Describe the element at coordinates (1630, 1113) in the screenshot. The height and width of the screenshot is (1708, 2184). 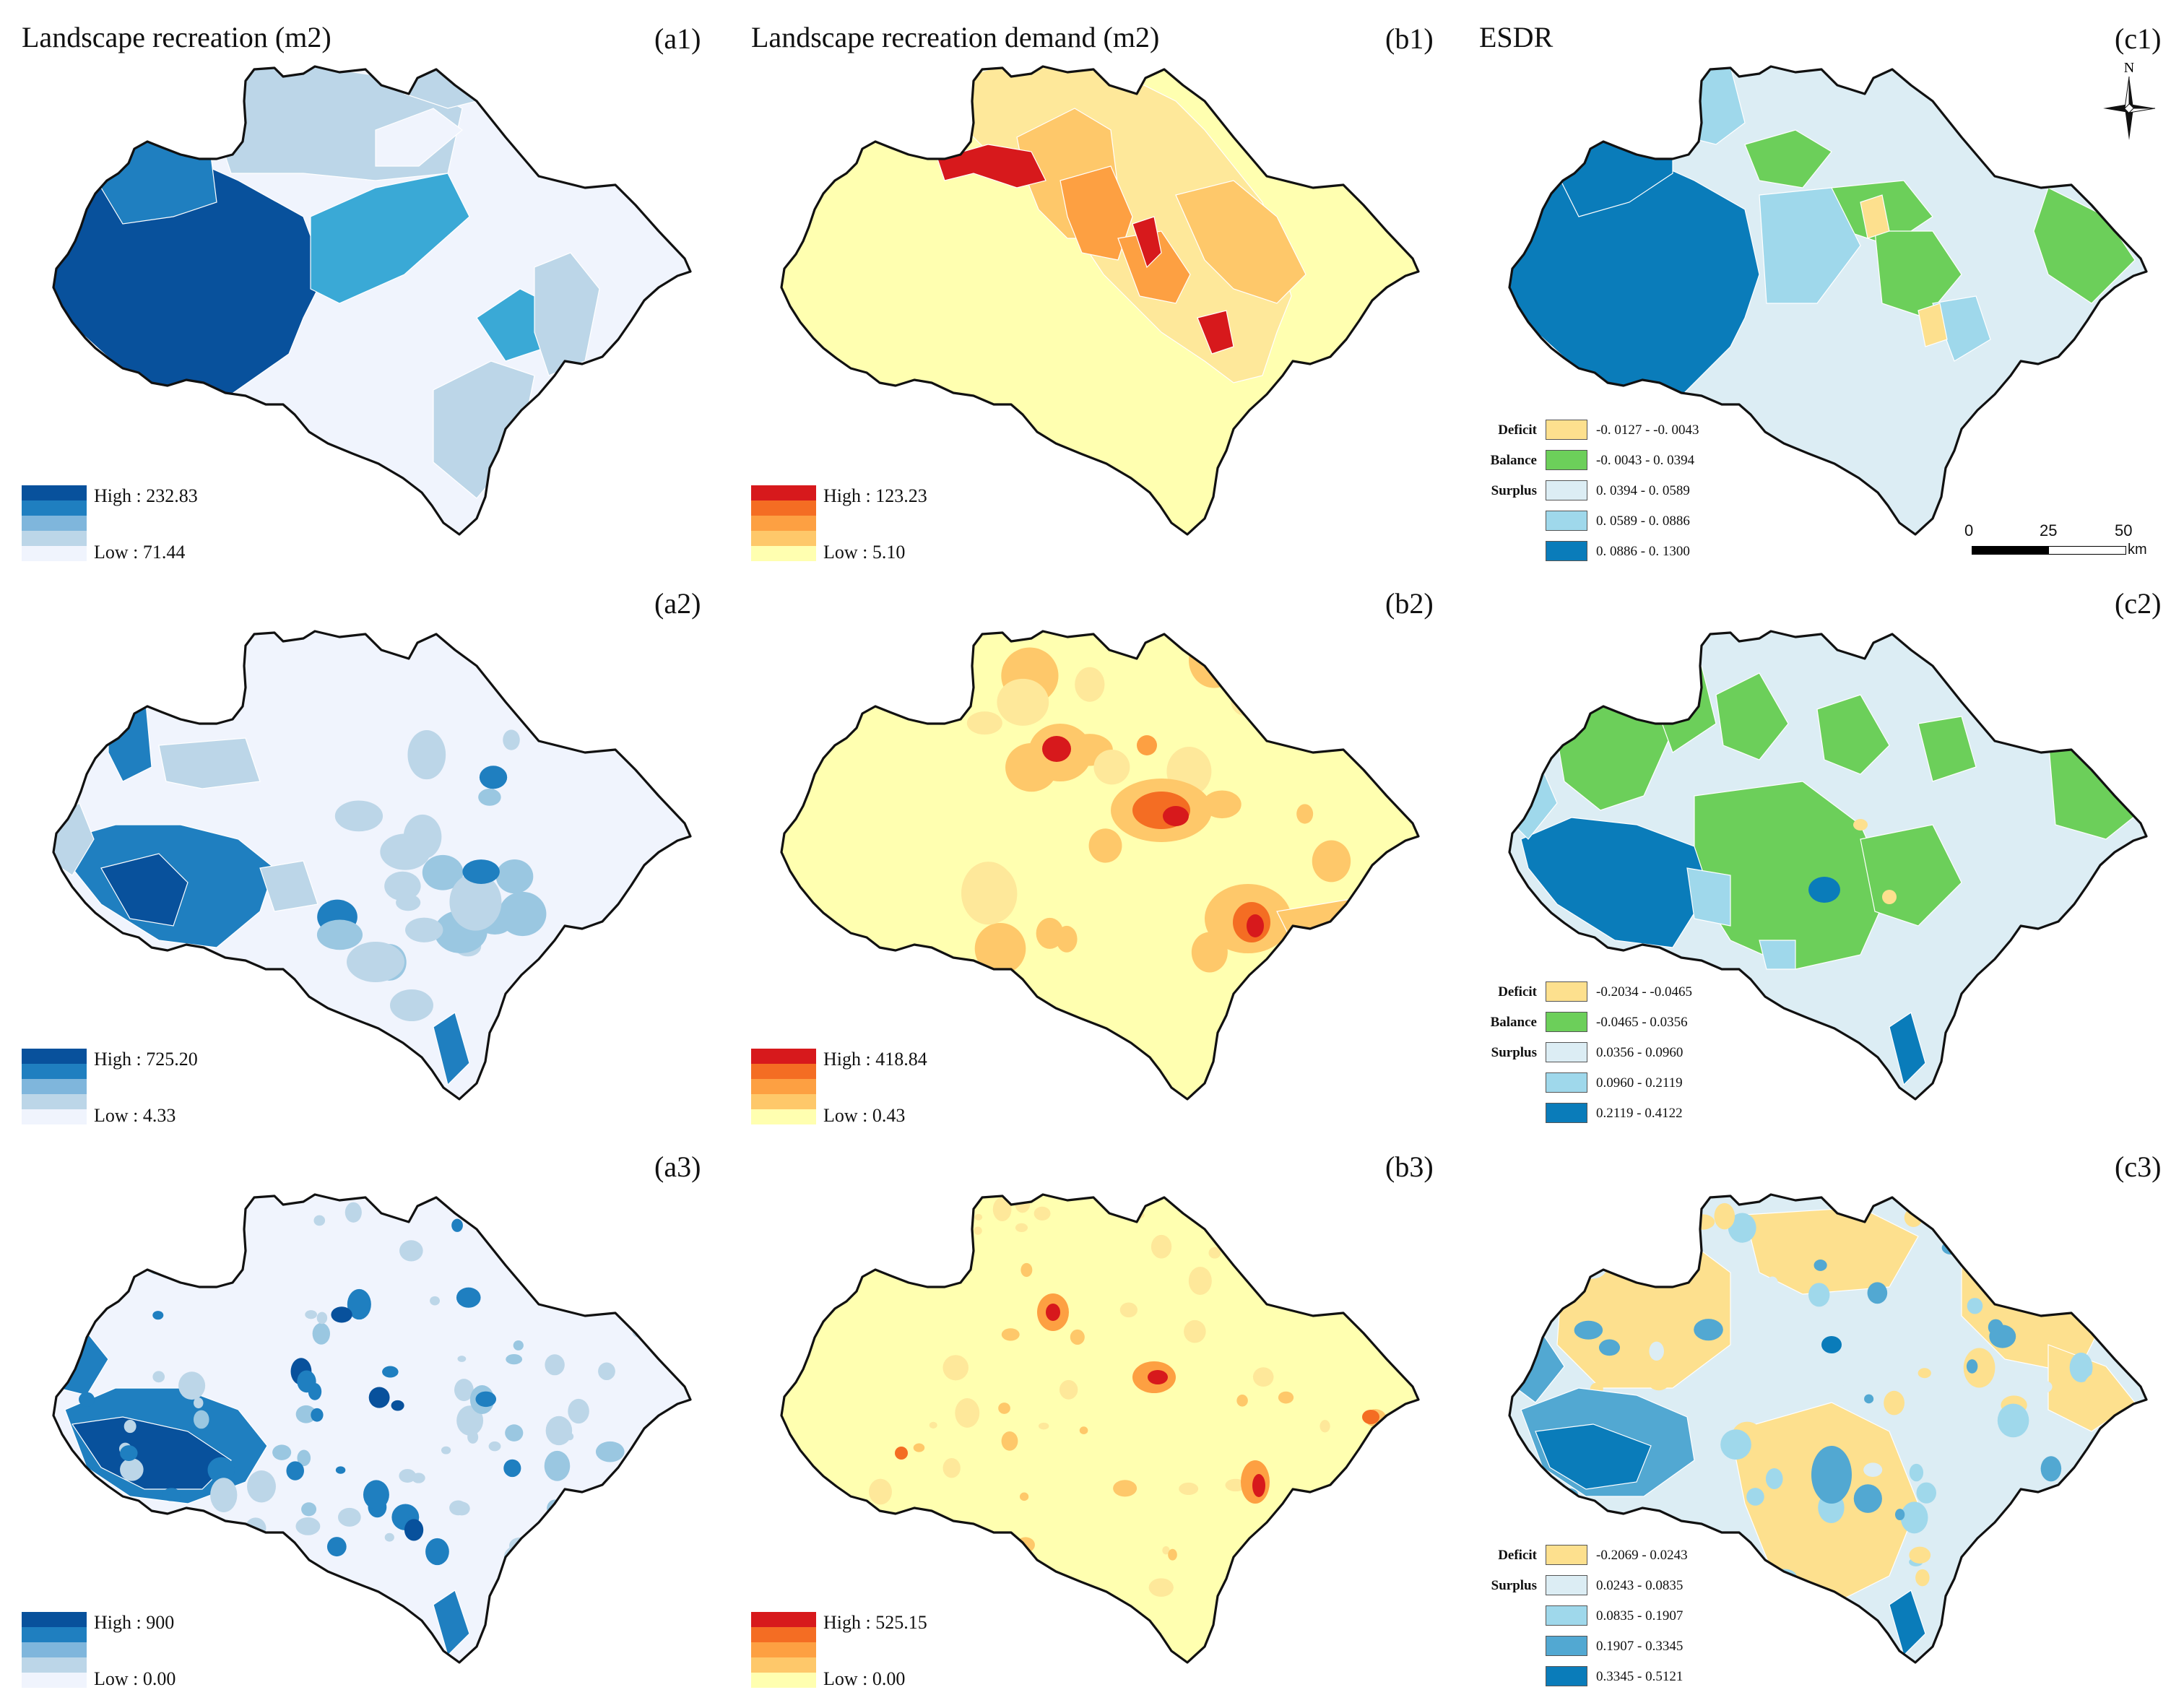
I see `legend-class-row: 0.2119 - 0.4122` at that location.